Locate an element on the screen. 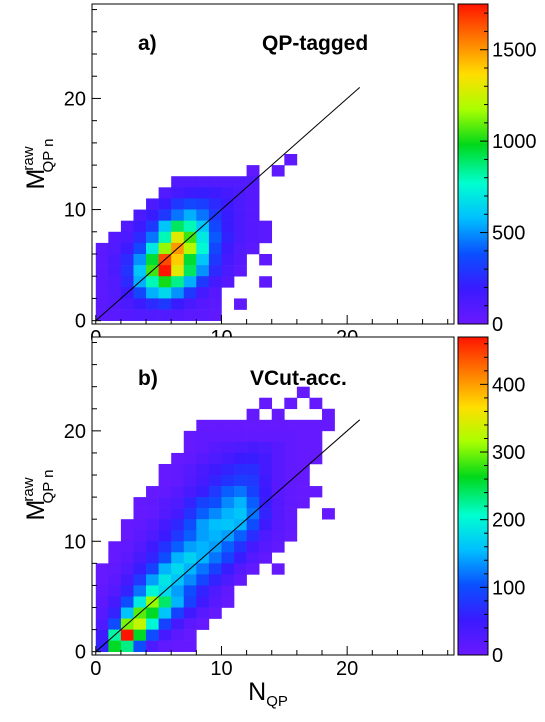 The image size is (545, 722). colorbar-tick-label: 100 is located at coordinates (508, 588).